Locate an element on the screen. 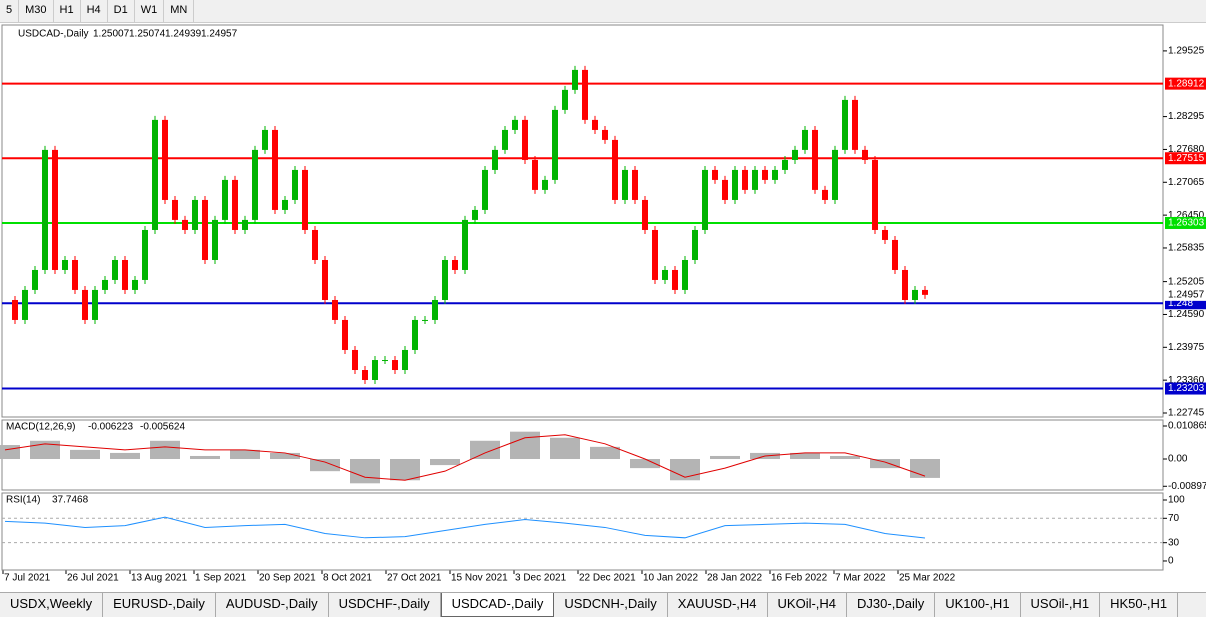 This screenshot has width=1206, height=617. y-tick-label: 30 is located at coordinates (1174, 542).